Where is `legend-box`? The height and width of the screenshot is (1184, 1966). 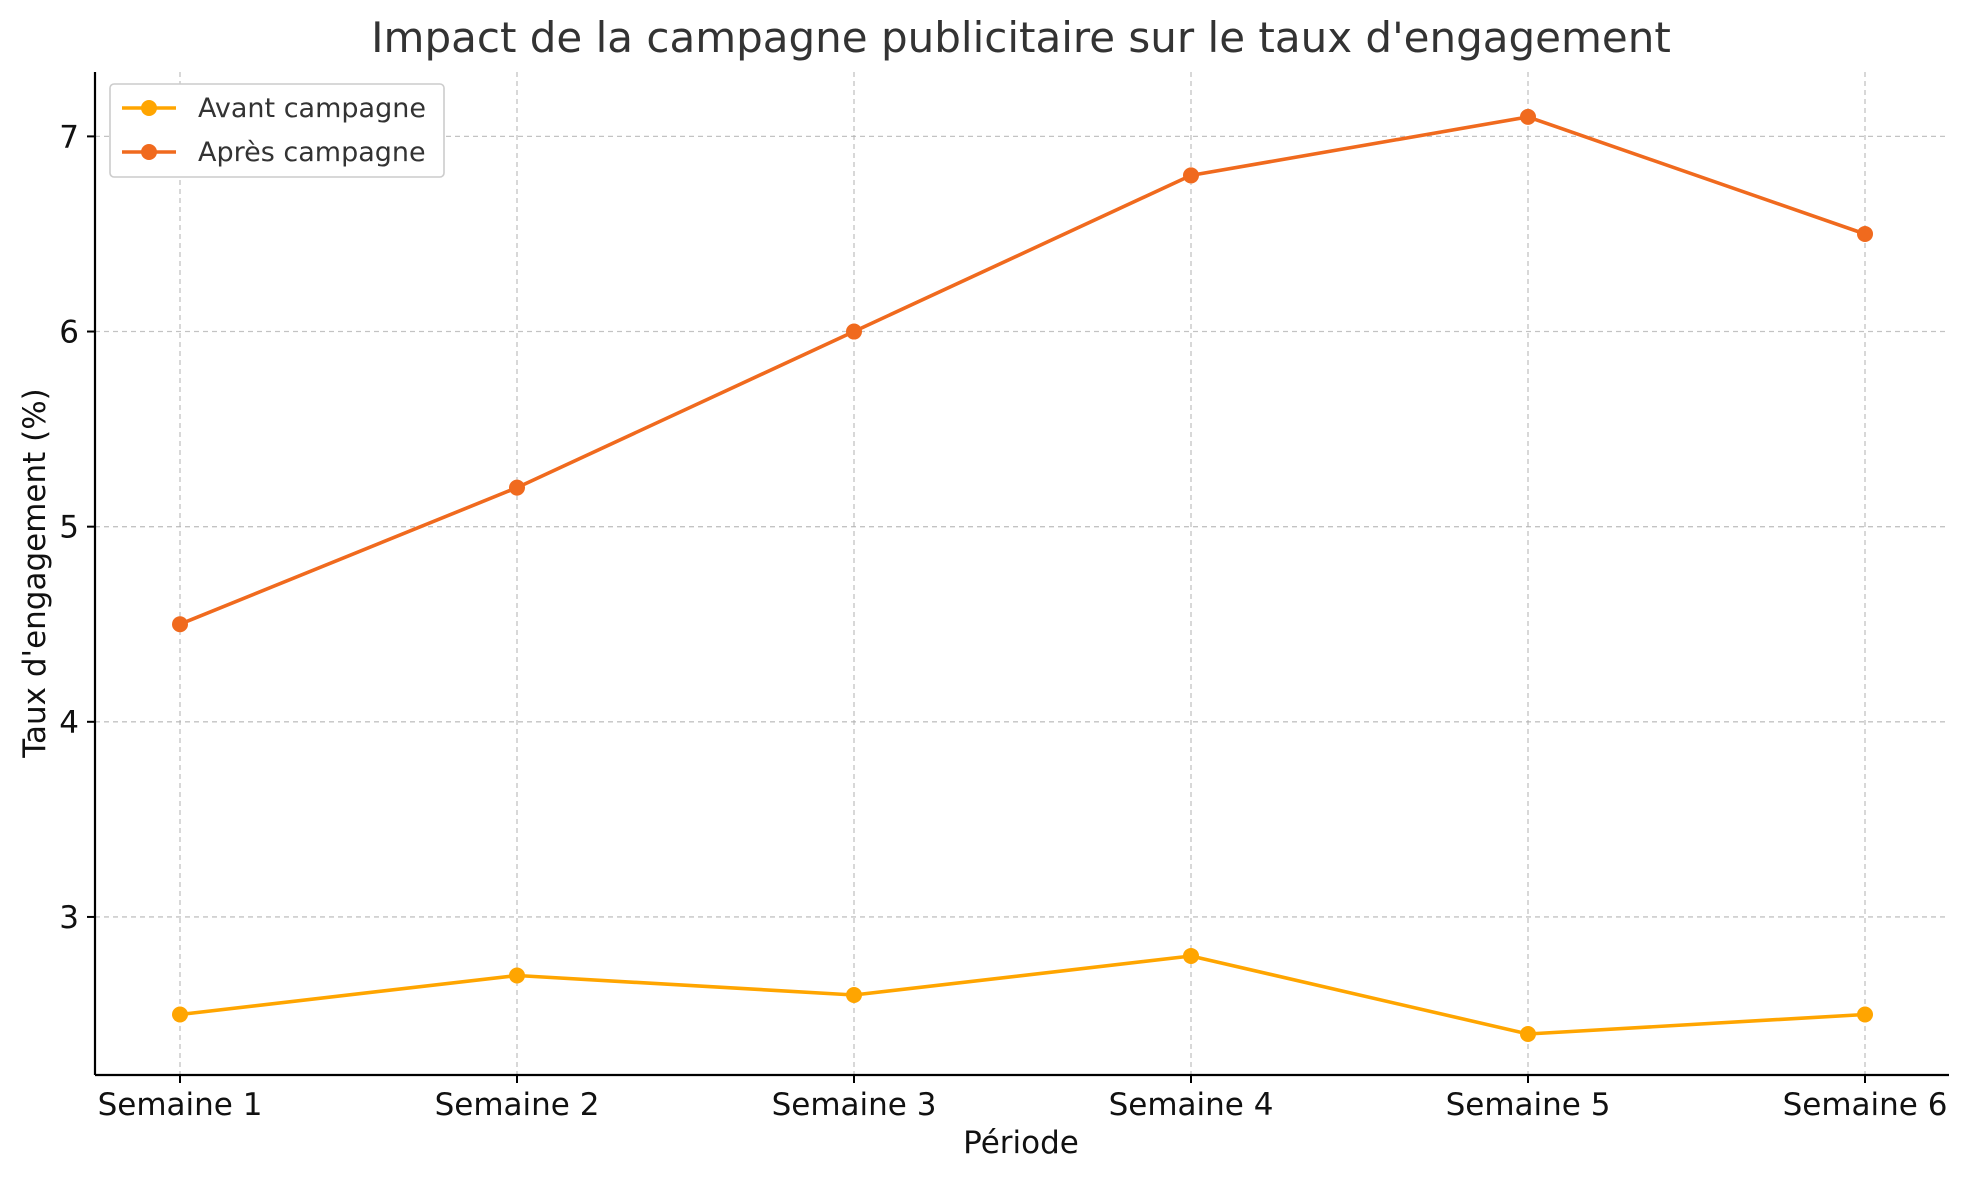 legend-box is located at coordinates (277, 130).